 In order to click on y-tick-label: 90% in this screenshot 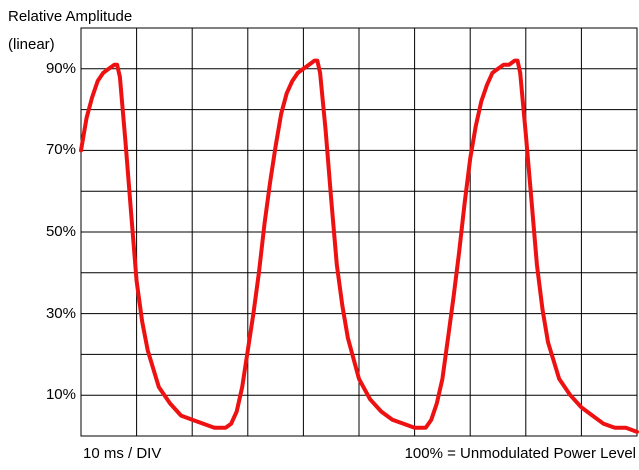, I will do `click(60, 68)`.